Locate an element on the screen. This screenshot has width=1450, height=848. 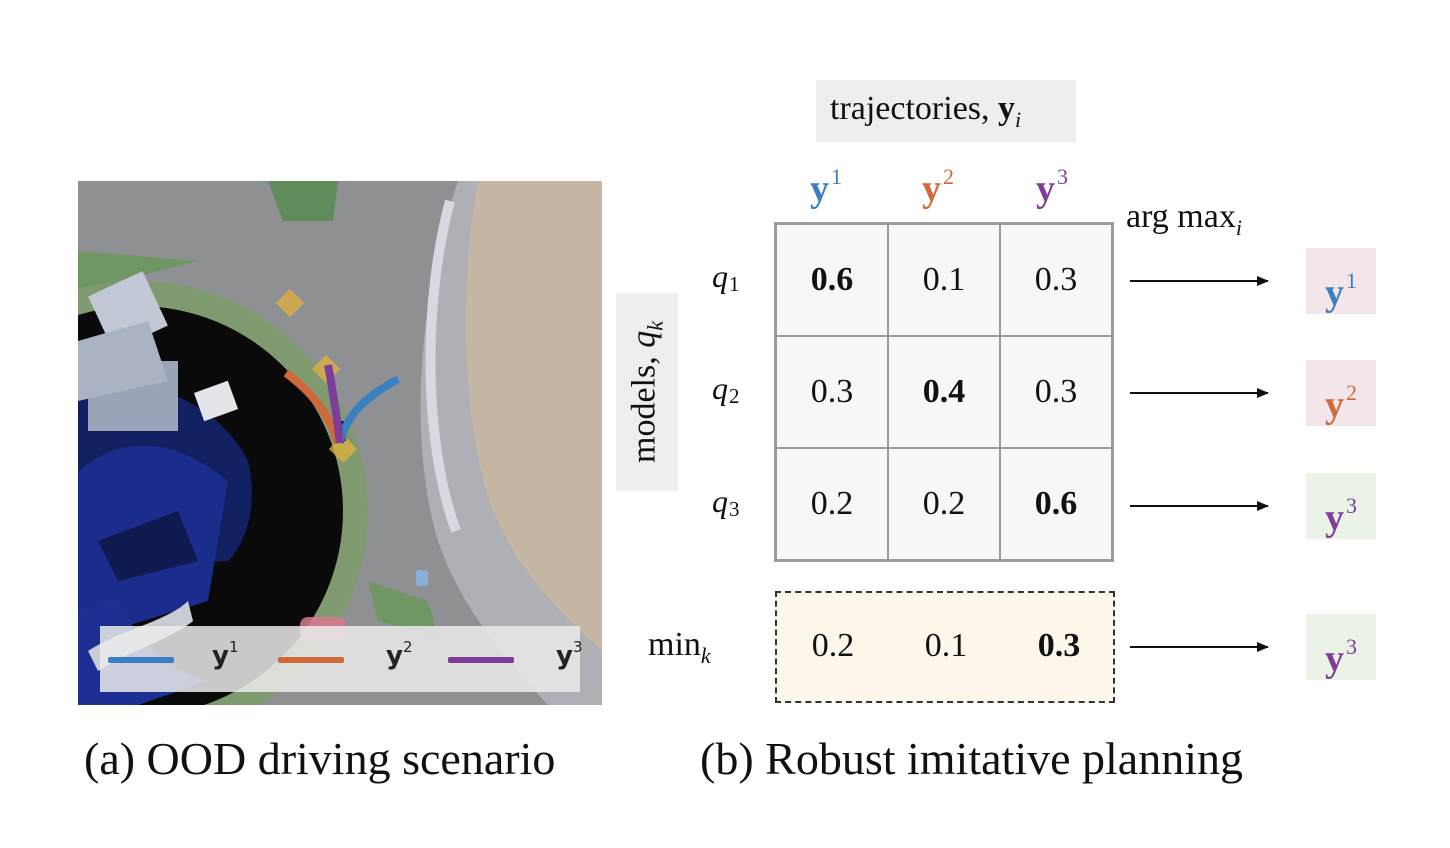
min-cell-y2: 0.1 is located at coordinates (946, 645).